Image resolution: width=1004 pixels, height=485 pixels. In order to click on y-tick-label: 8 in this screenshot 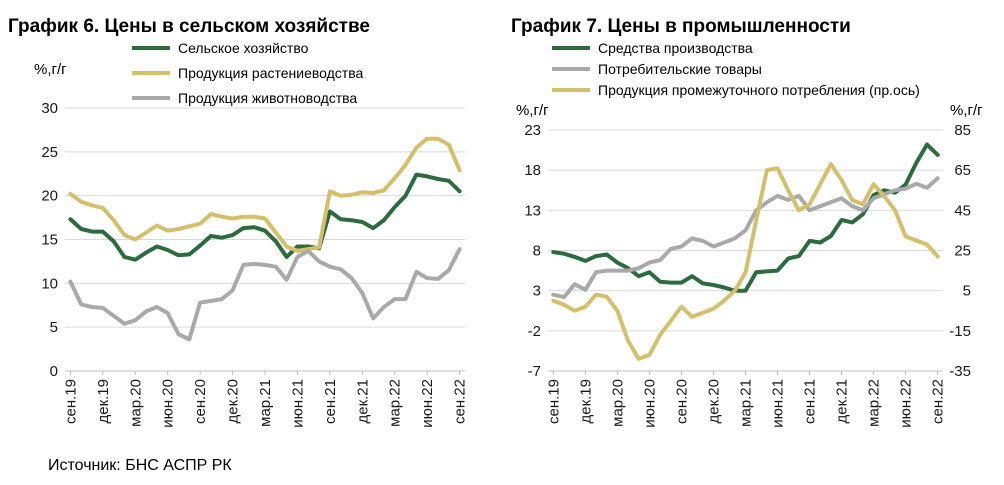, I will do `click(537, 251)`.